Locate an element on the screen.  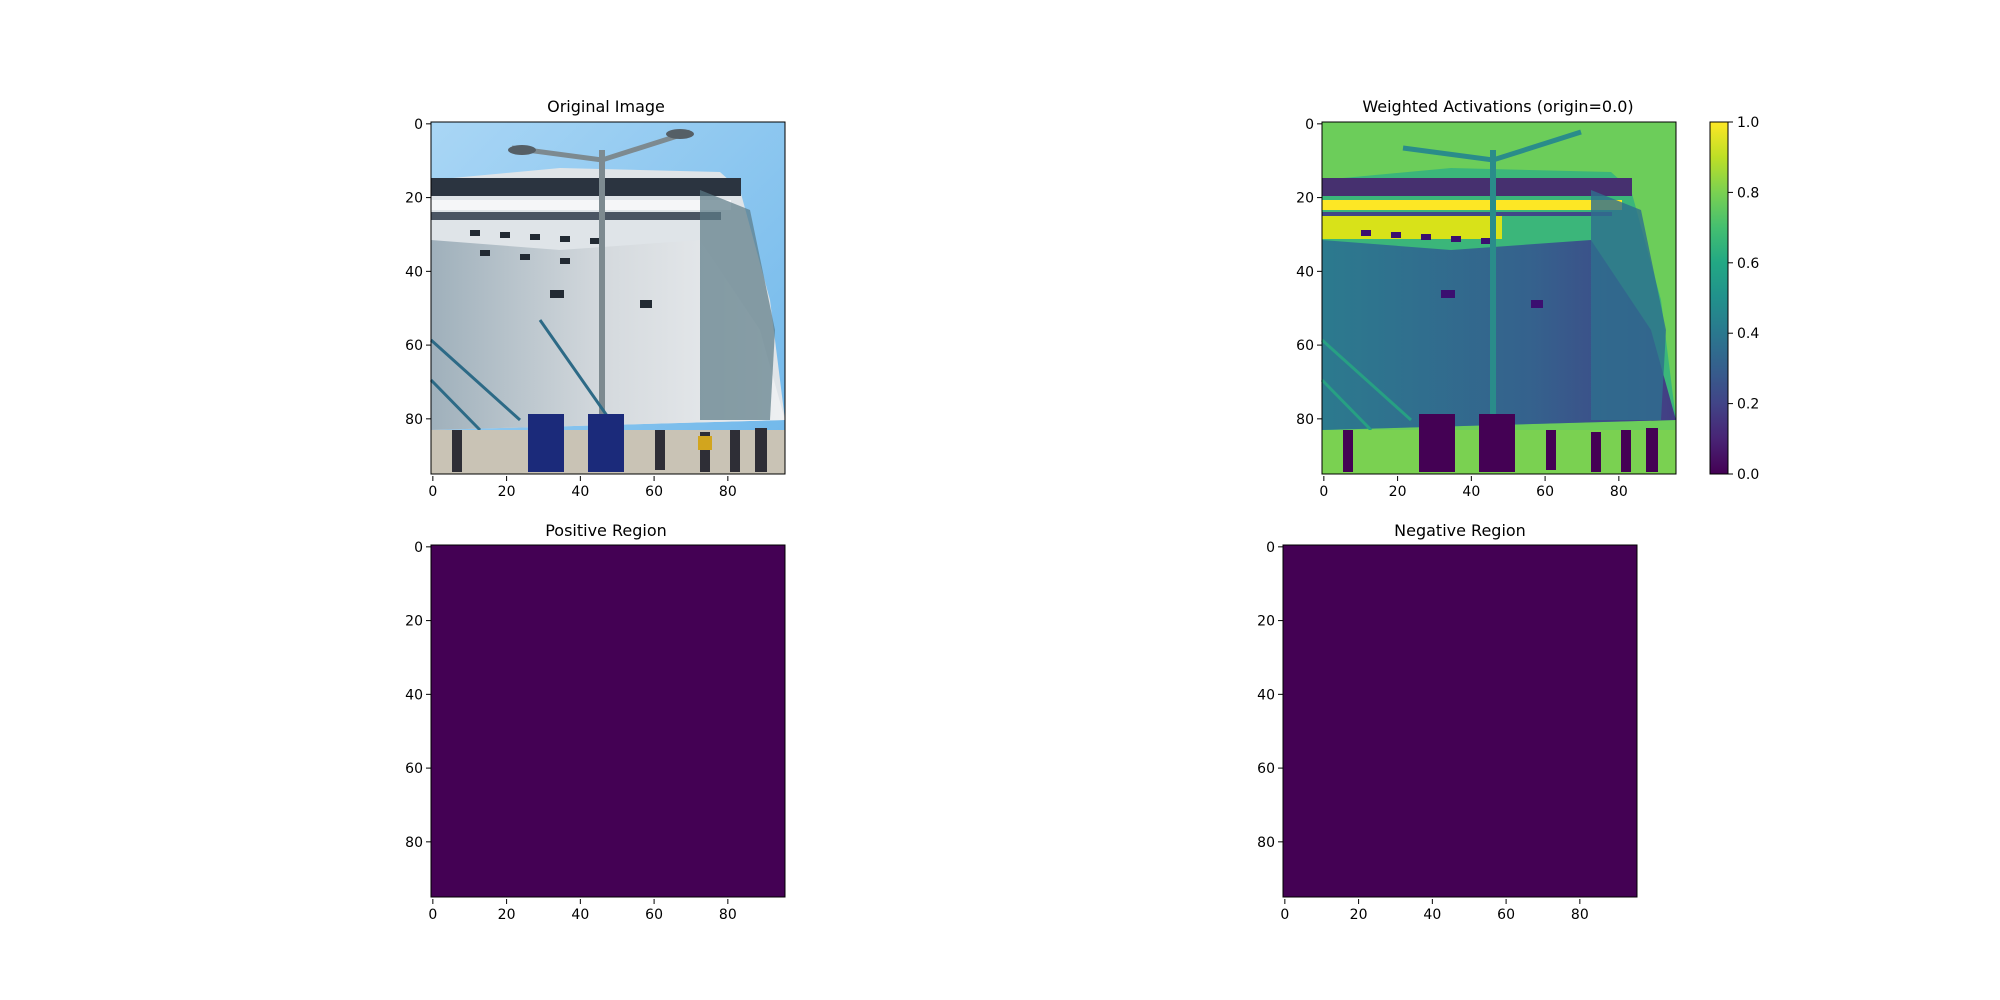
y-axis-positive: 0 20 40 60 80 is located at coordinates (418, 695).